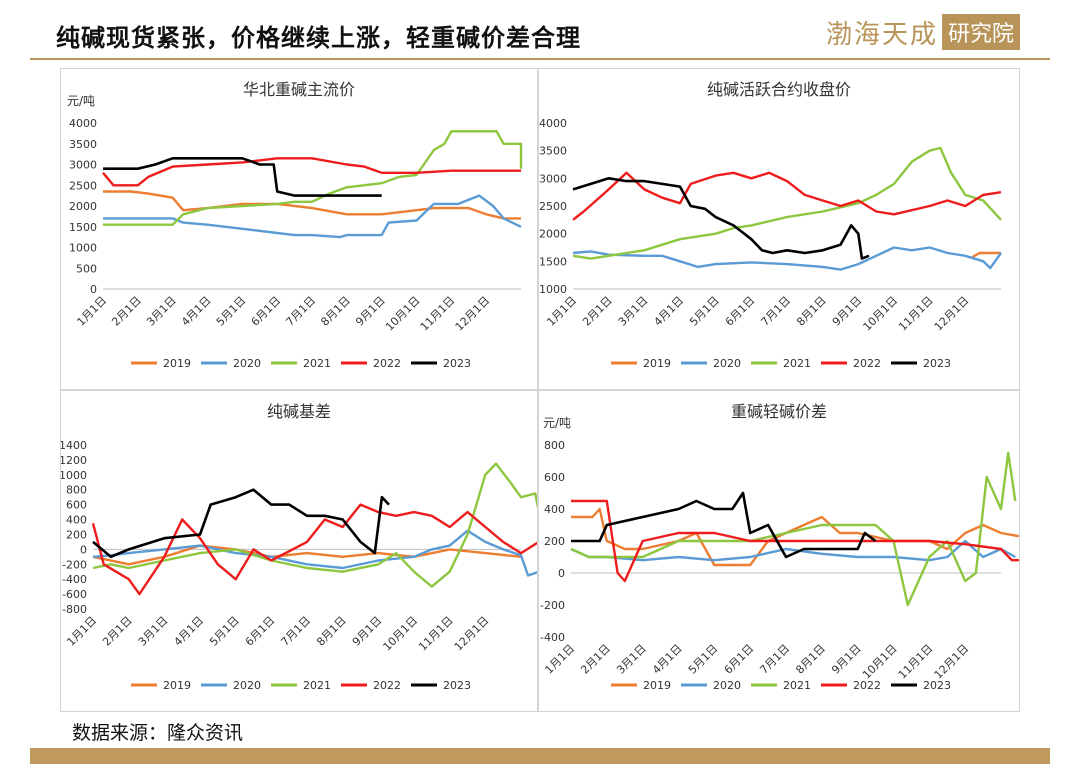 The width and height of the screenshot is (1080, 764). I want to click on logo-text: 渤海天成, so click(882, 34).